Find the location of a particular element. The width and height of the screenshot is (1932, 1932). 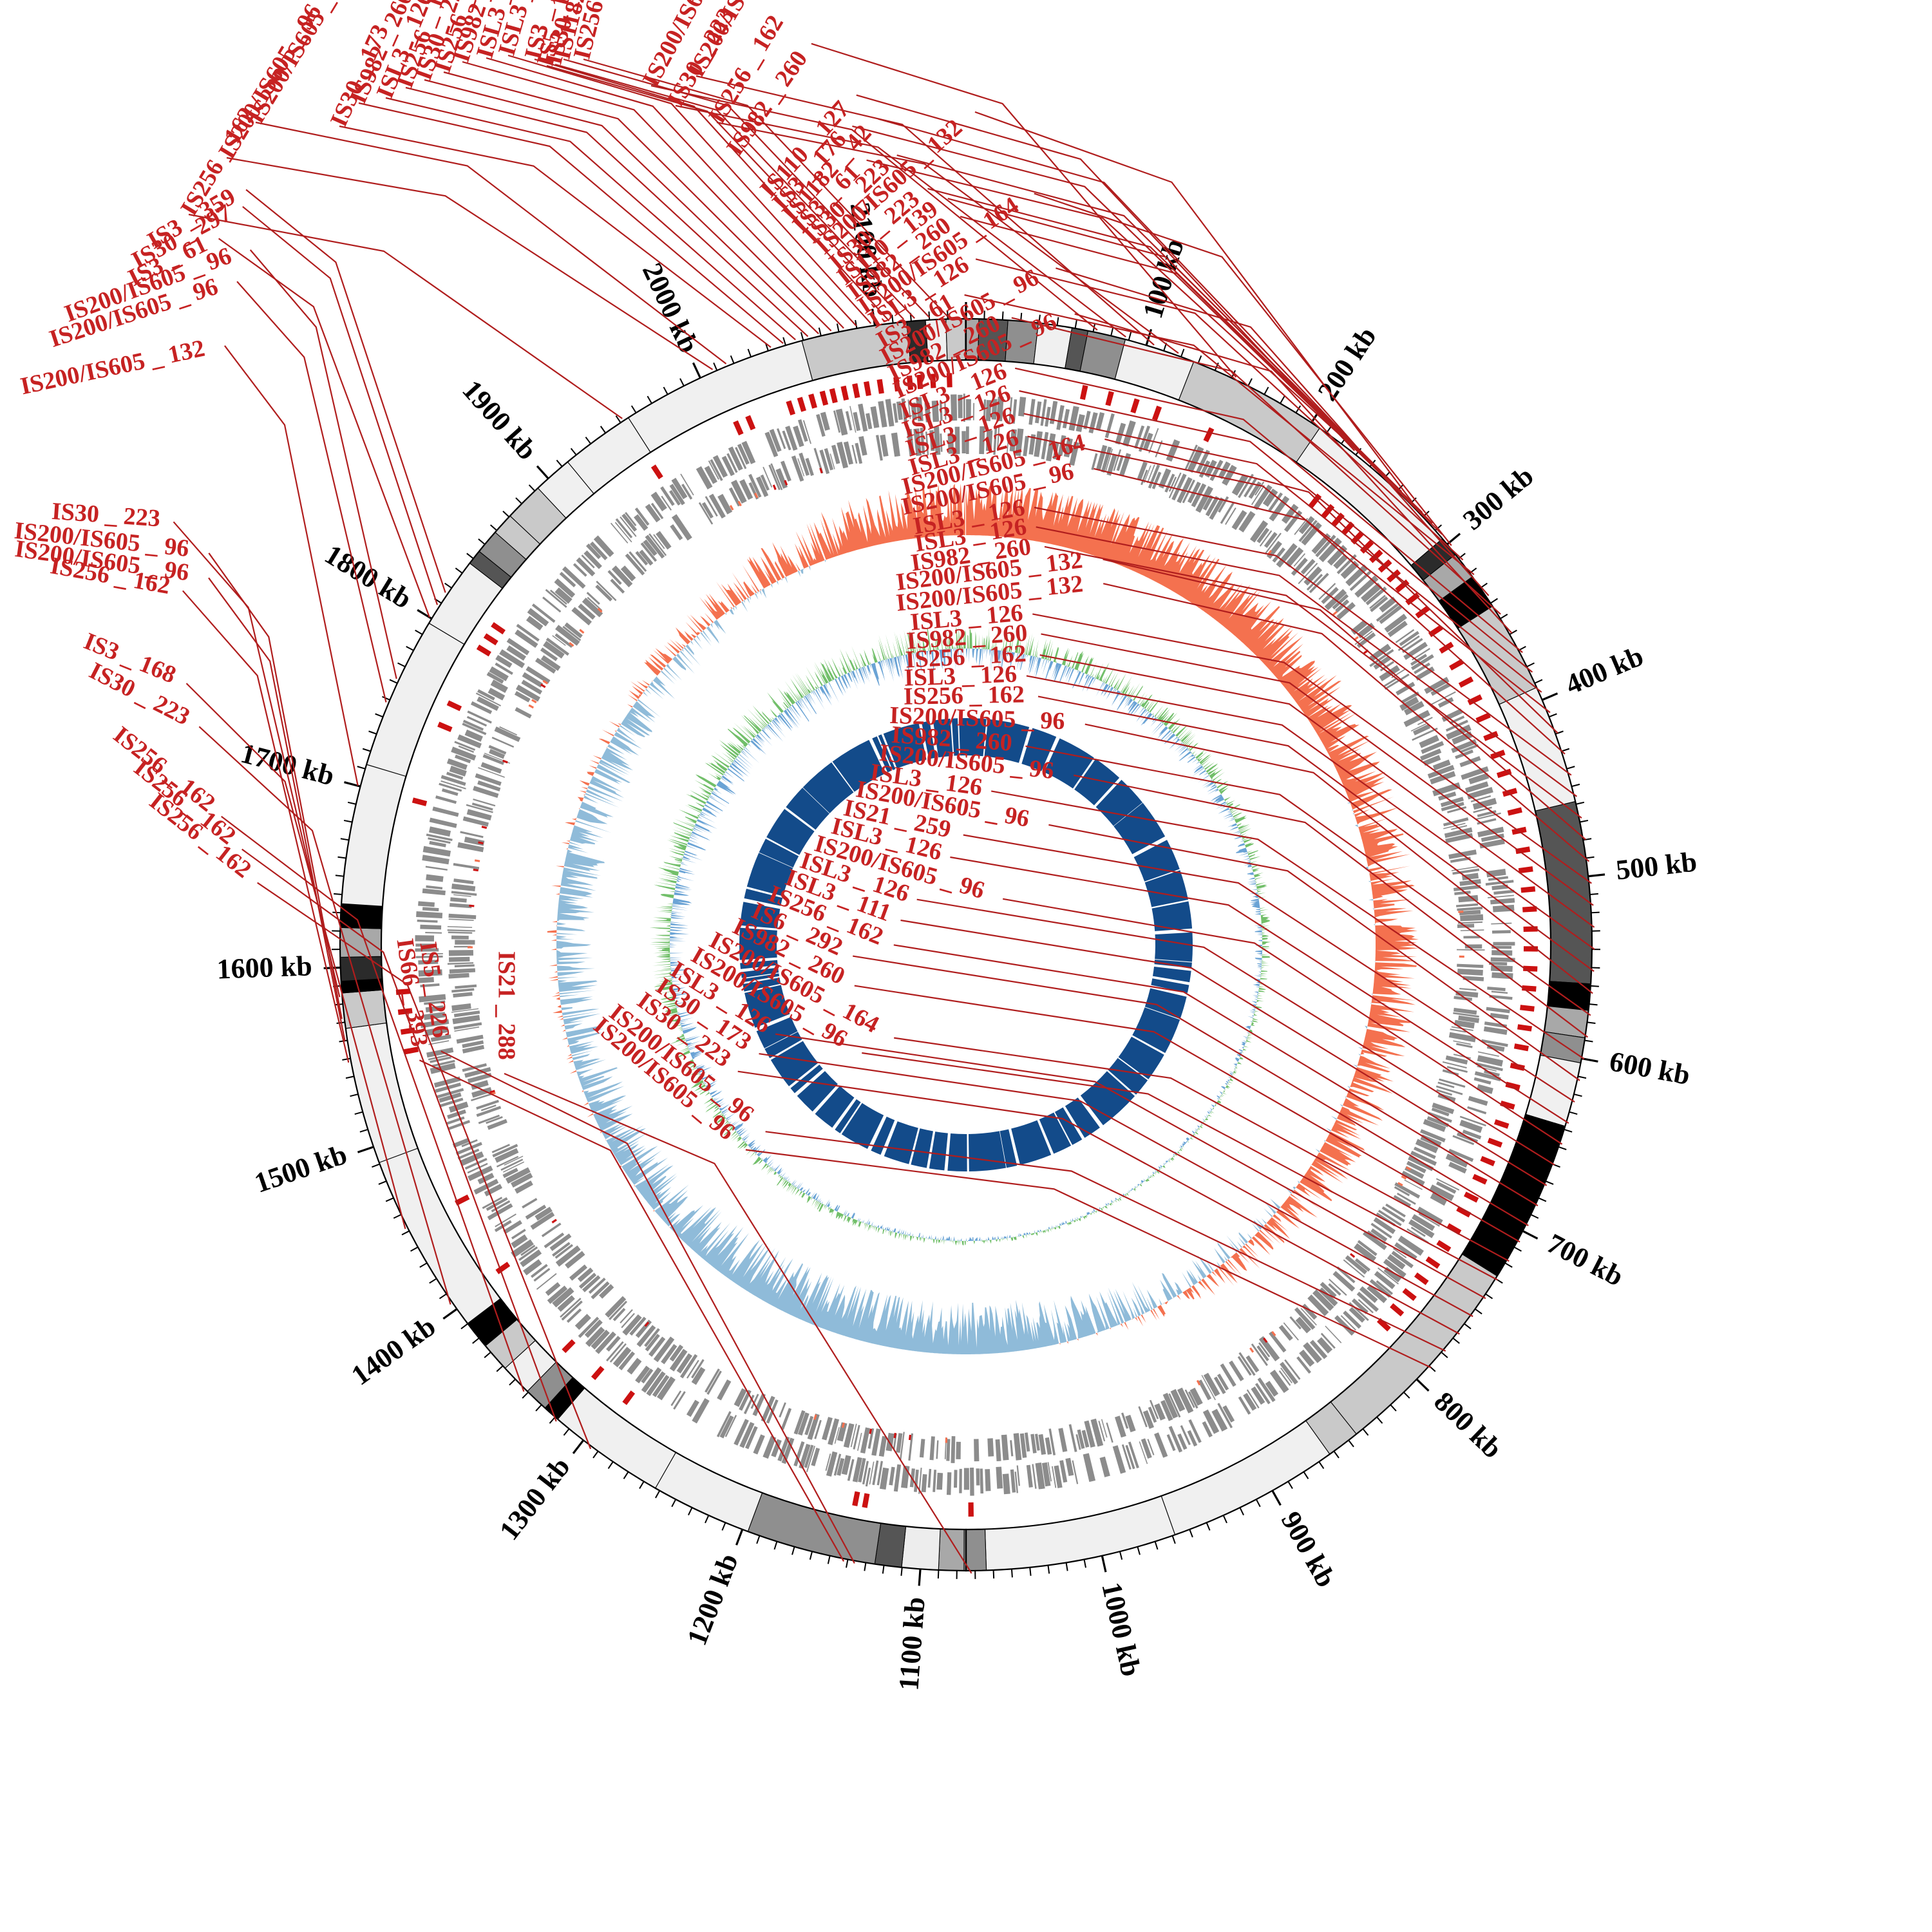

axis-tick-label: 500 kb is located at coordinates (1657, 866).